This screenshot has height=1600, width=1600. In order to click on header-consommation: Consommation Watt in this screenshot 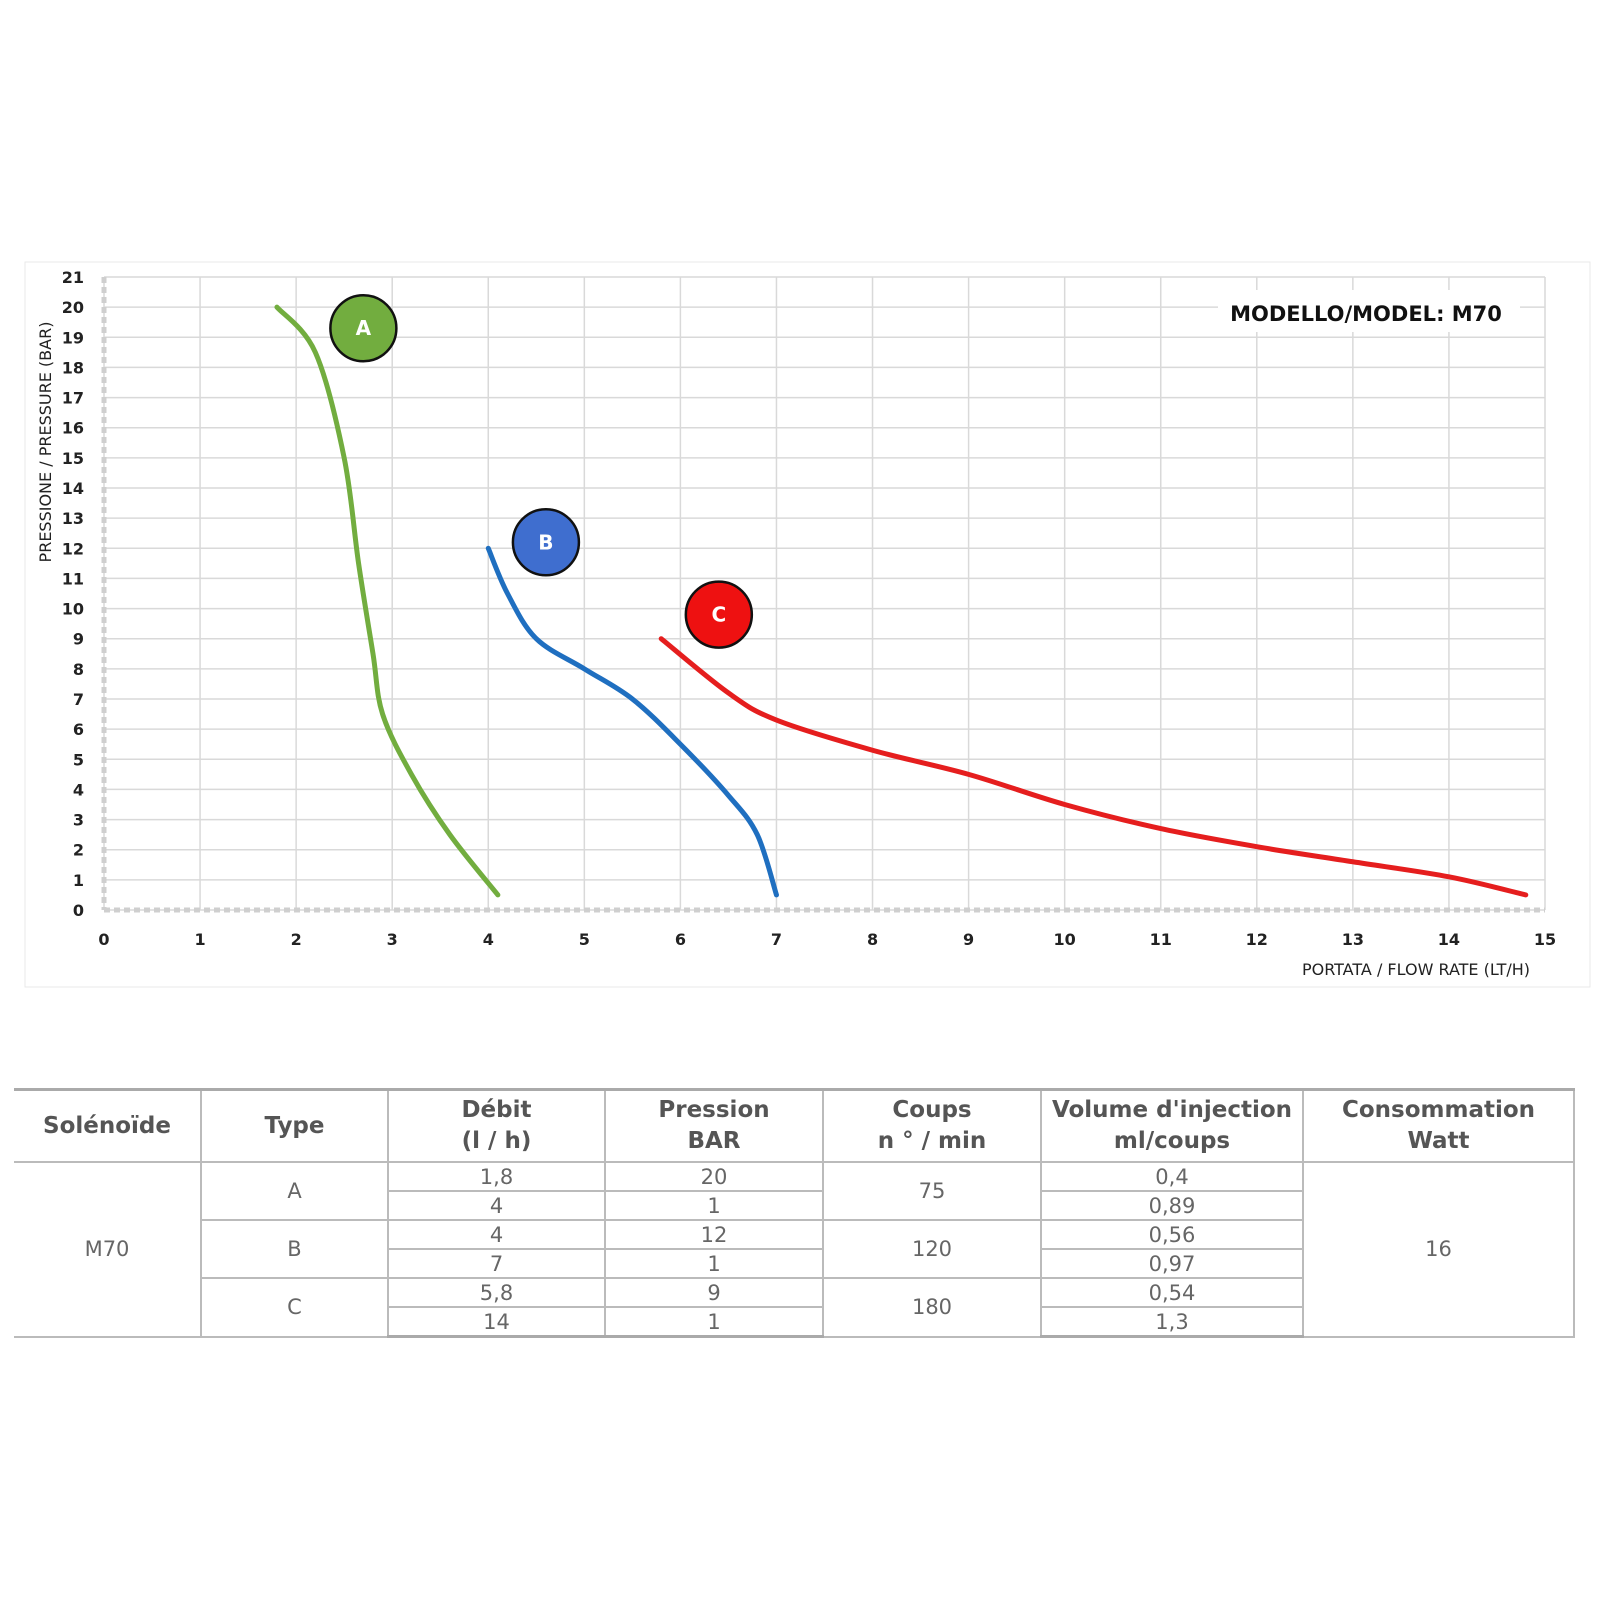, I will do `click(1438, 1125)`.